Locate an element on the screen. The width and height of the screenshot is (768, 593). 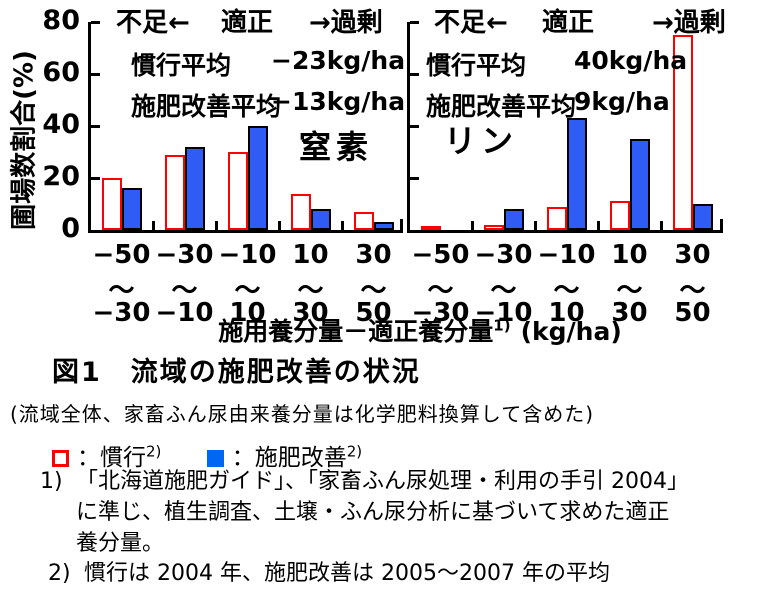
bar-kaizen-cat1 is located at coordinates (132, 209).